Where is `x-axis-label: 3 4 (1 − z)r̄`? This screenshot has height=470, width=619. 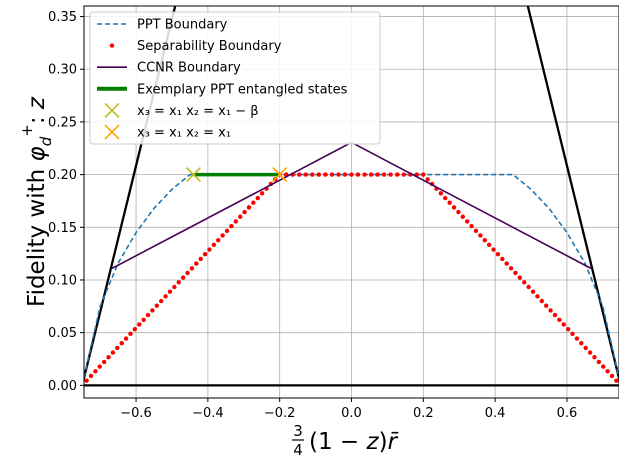 x-axis-label: 3 4 (1 − z)r̄ is located at coordinates (345, 440).